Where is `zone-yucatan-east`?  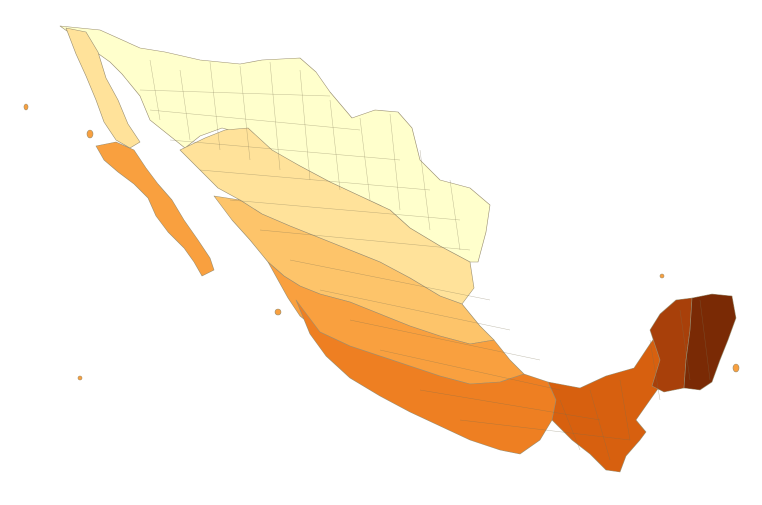
zone-yucatan-east is located at coordinates (710, 342).